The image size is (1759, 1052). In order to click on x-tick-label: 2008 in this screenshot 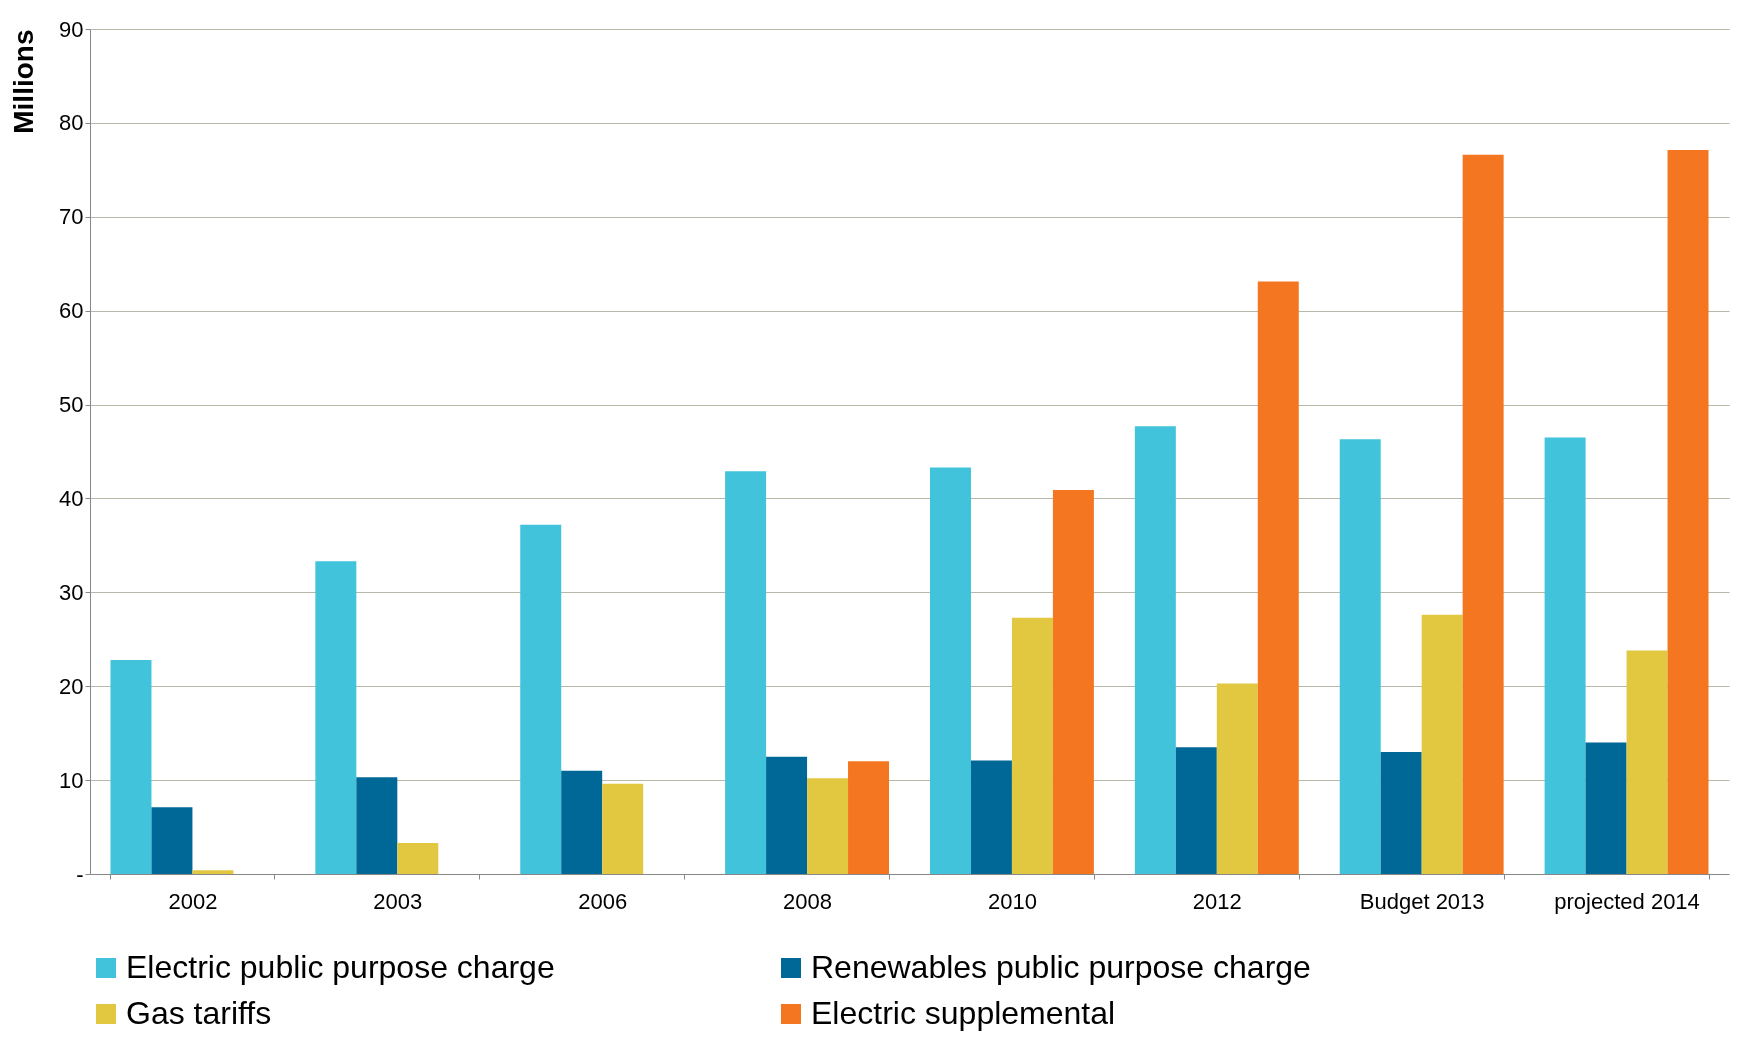, I will do `click(808, 901)`.